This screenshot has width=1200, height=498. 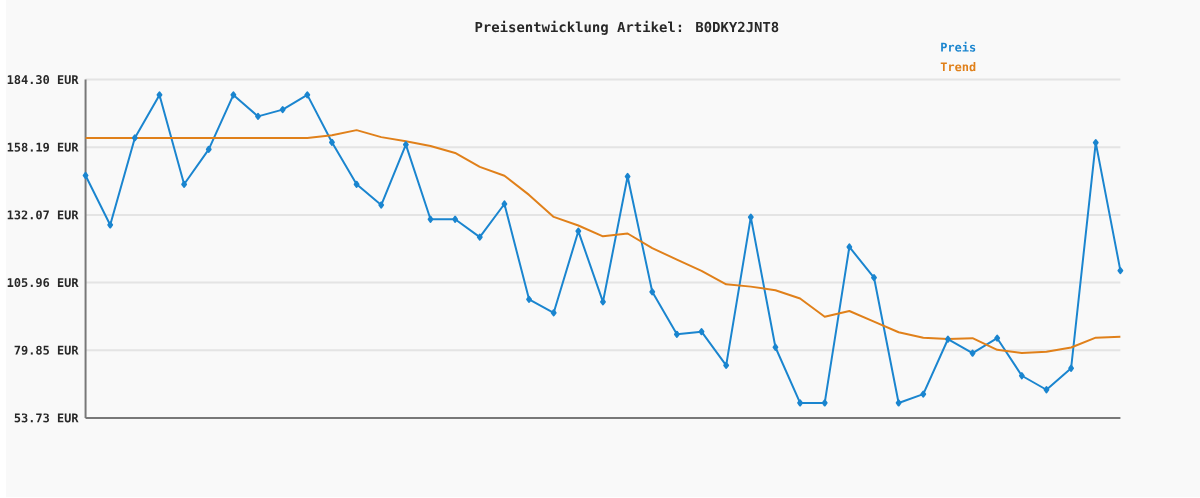 What do you see at coordinates (627, 28) in the screenshot?
I see `chart-title: Preisentwicklung Artikel: B0DKY2JNT8` at bounding box center [627, 28].